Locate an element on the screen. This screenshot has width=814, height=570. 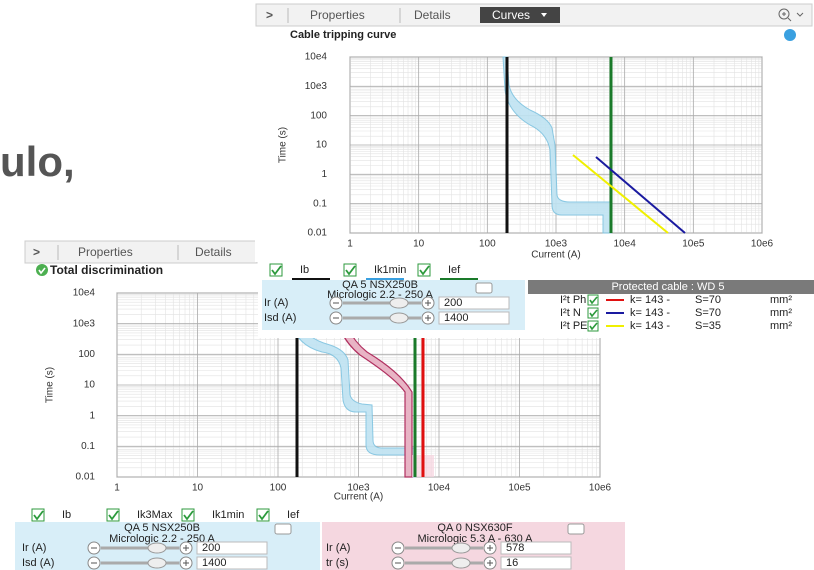
cable-label: I²t N is located at coordinates (570, 313).